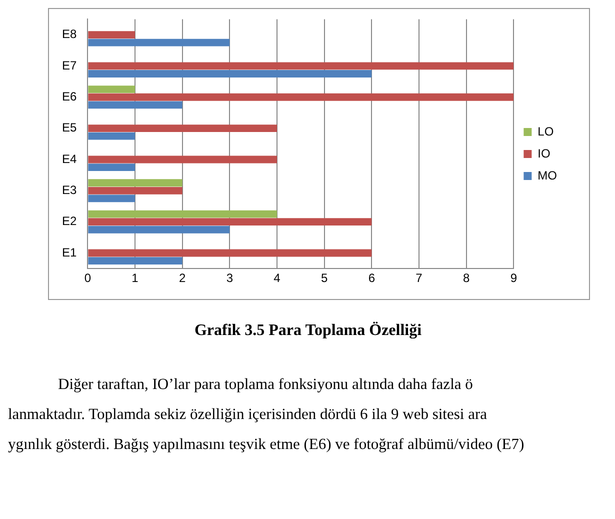 This screenshot has height=519, width=615. What do you see at coordinates (466, 278) in the screenshot?
I see `x-tick-label: 8` at bounding box center [466, 278].